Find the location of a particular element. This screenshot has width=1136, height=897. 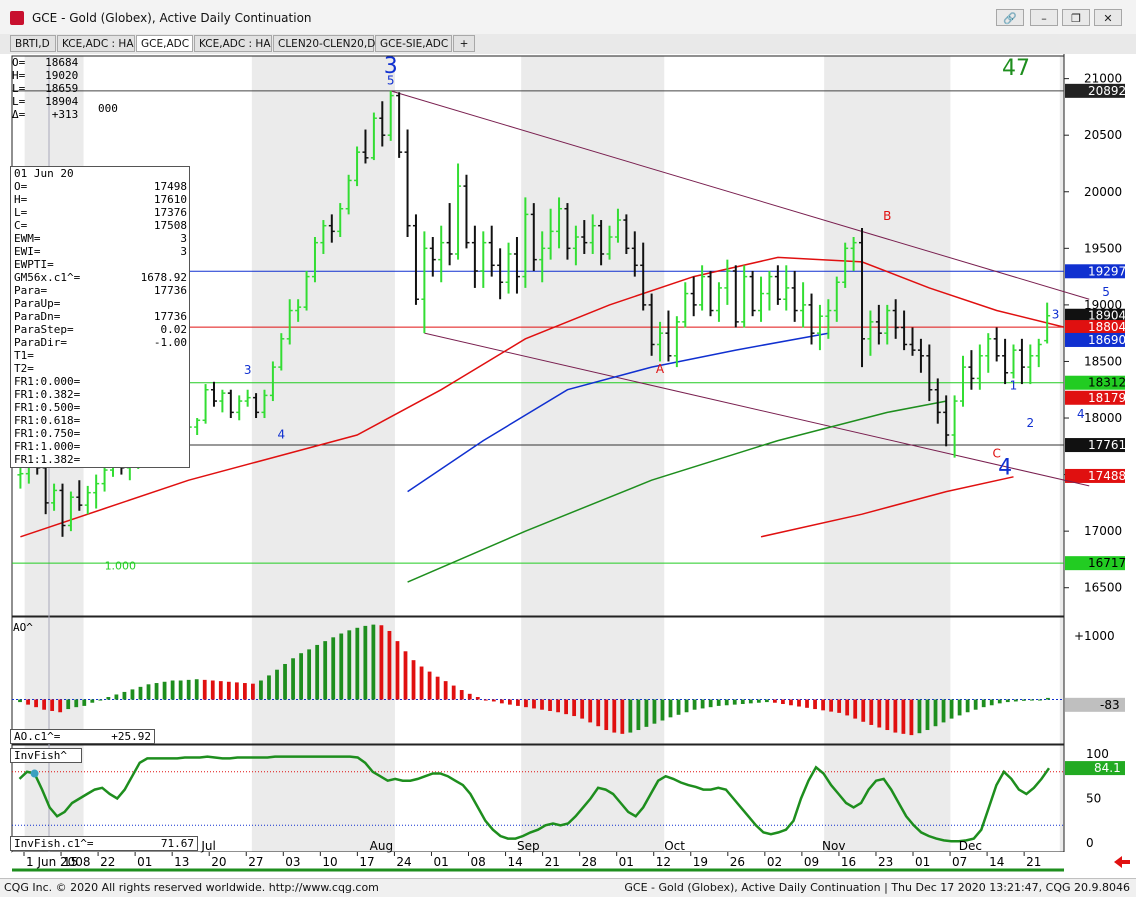

time-tick-label: 14 is located at coordinates (996, 862).